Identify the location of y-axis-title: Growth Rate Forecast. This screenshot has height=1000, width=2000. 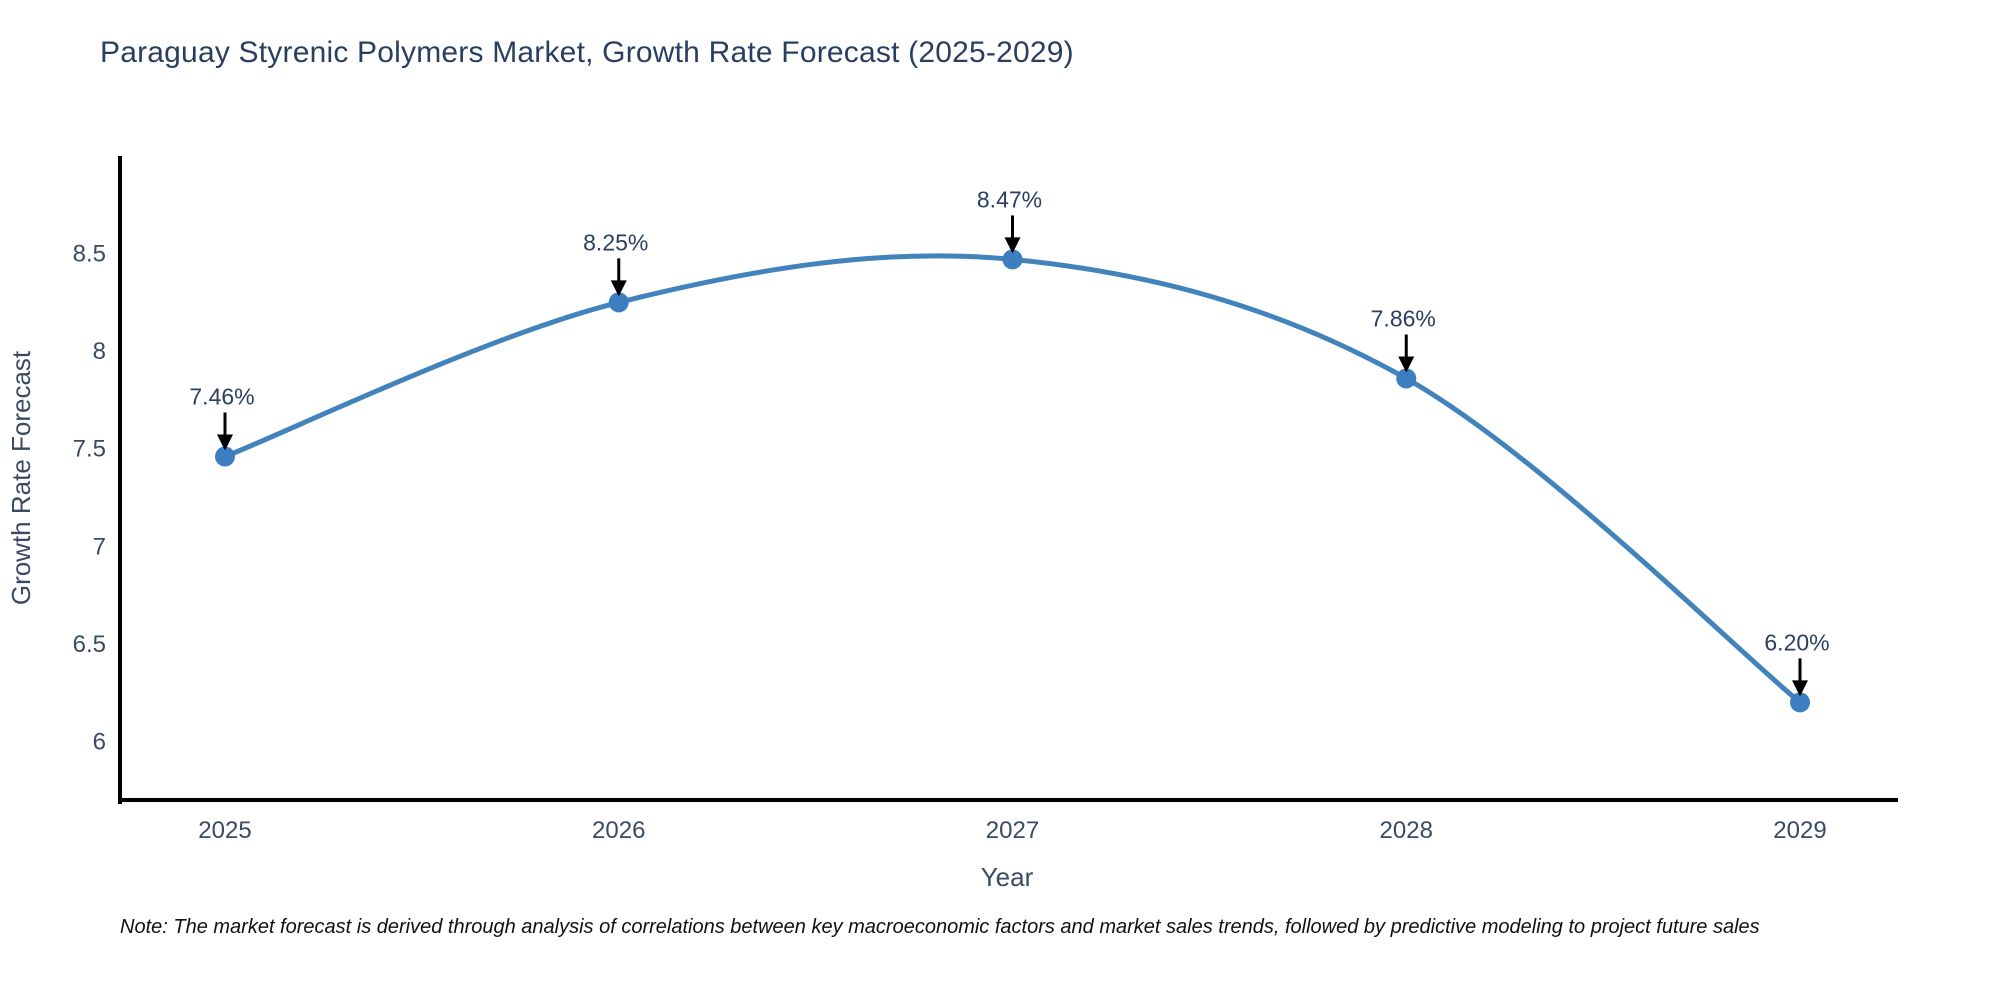
(21, 477).